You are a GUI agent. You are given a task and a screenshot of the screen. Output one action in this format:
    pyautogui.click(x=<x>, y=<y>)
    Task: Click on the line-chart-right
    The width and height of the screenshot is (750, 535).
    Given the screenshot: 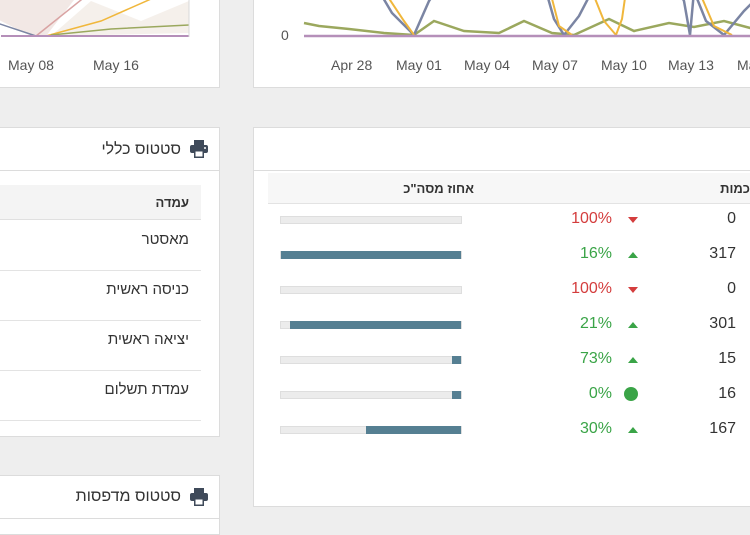 What is the action you would take?
    pyautogui.click(x=526, y=19)
    